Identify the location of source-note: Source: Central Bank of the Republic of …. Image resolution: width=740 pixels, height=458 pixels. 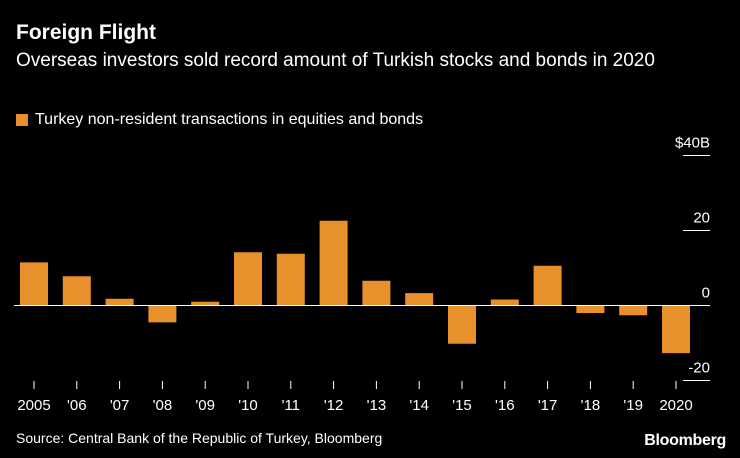
(199, 438).